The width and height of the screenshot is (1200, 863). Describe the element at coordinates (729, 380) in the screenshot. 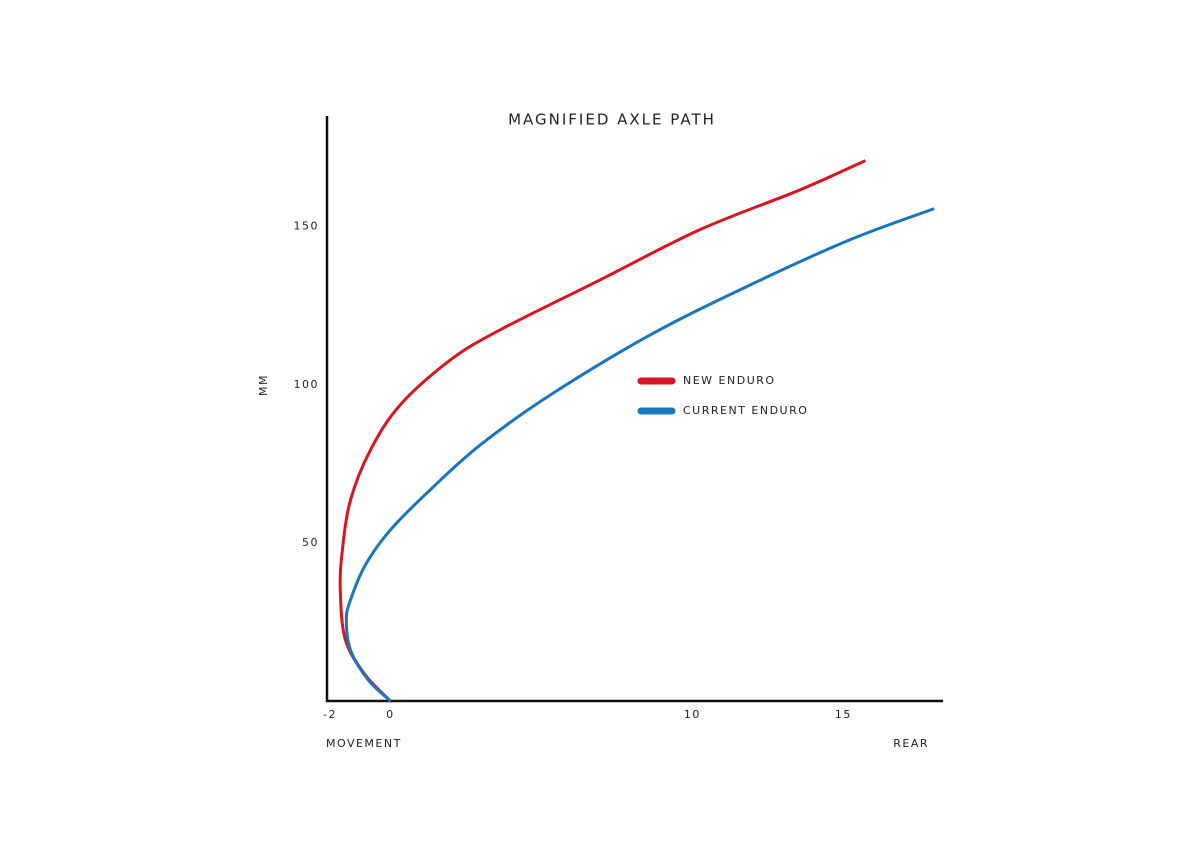

I see `legend-label: NEW ENDURO` at that location.